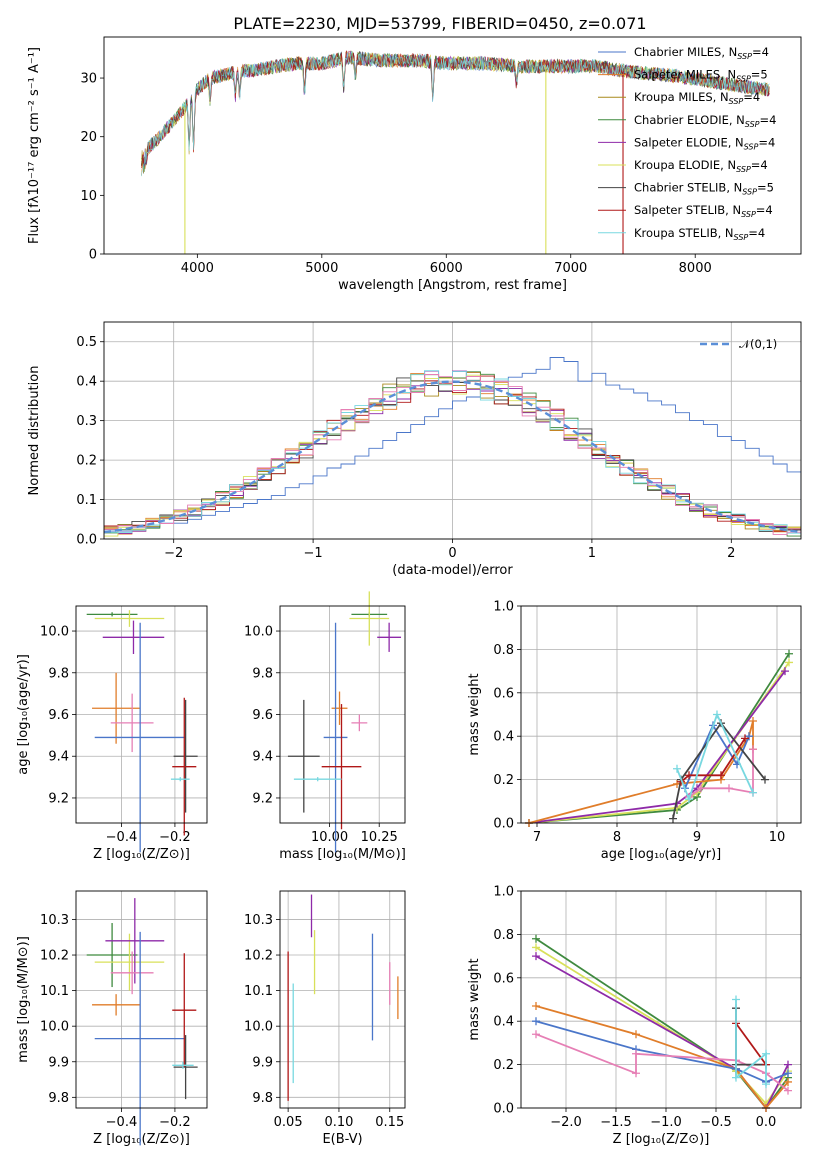 The height and width of the screenshot is (1170, 819). I want to click on y-axis-label: mass weight, so click(474, 714).